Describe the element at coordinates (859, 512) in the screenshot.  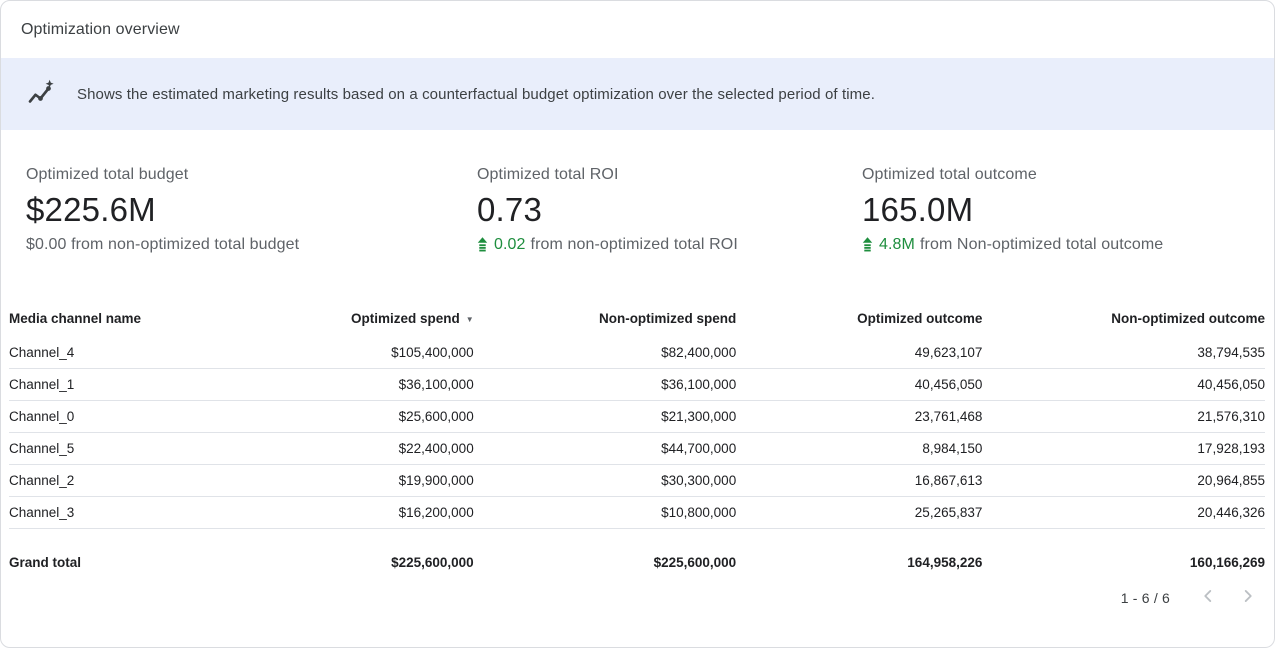
I see `table-cell: 25,265,837` at that location.